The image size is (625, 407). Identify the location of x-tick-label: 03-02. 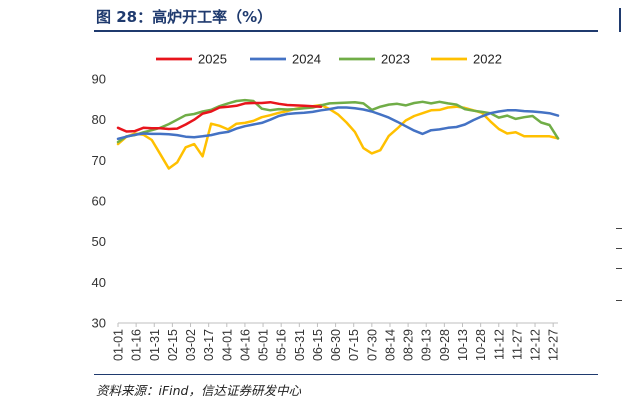
(191, 345).